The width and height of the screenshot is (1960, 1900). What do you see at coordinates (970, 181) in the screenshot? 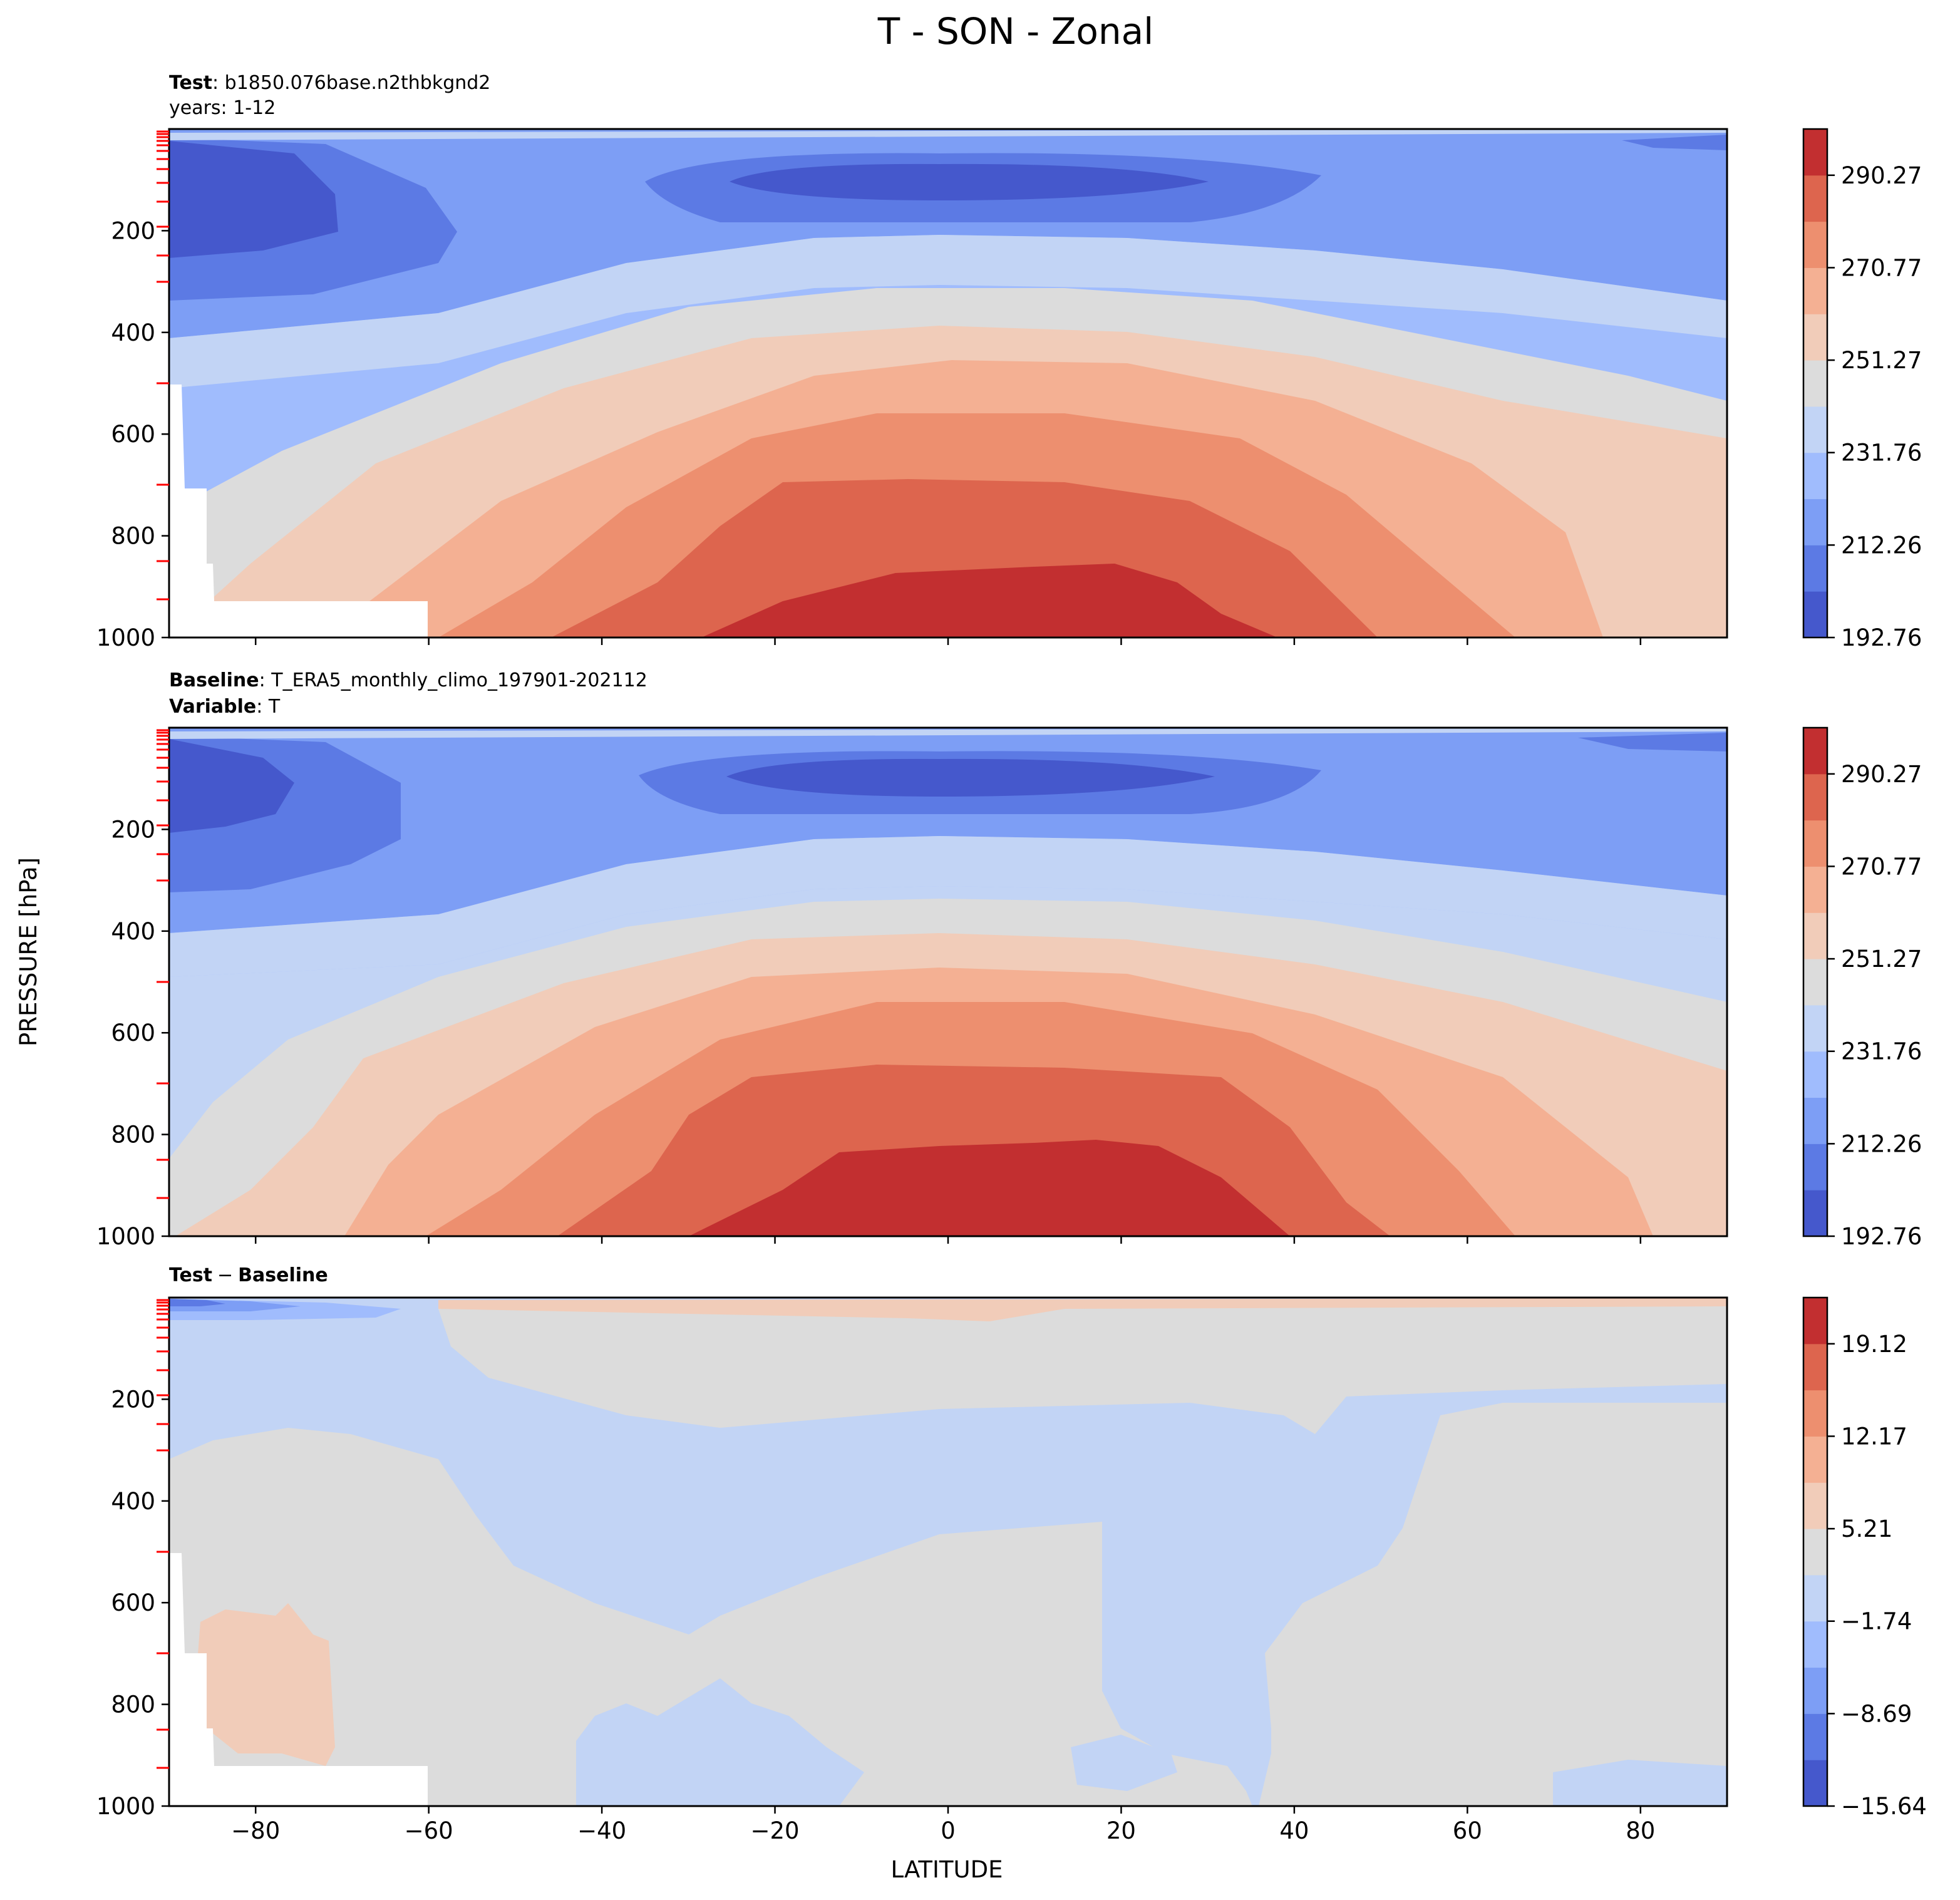
I see `test-upper-cold-core` at bounding box center [970, 181].